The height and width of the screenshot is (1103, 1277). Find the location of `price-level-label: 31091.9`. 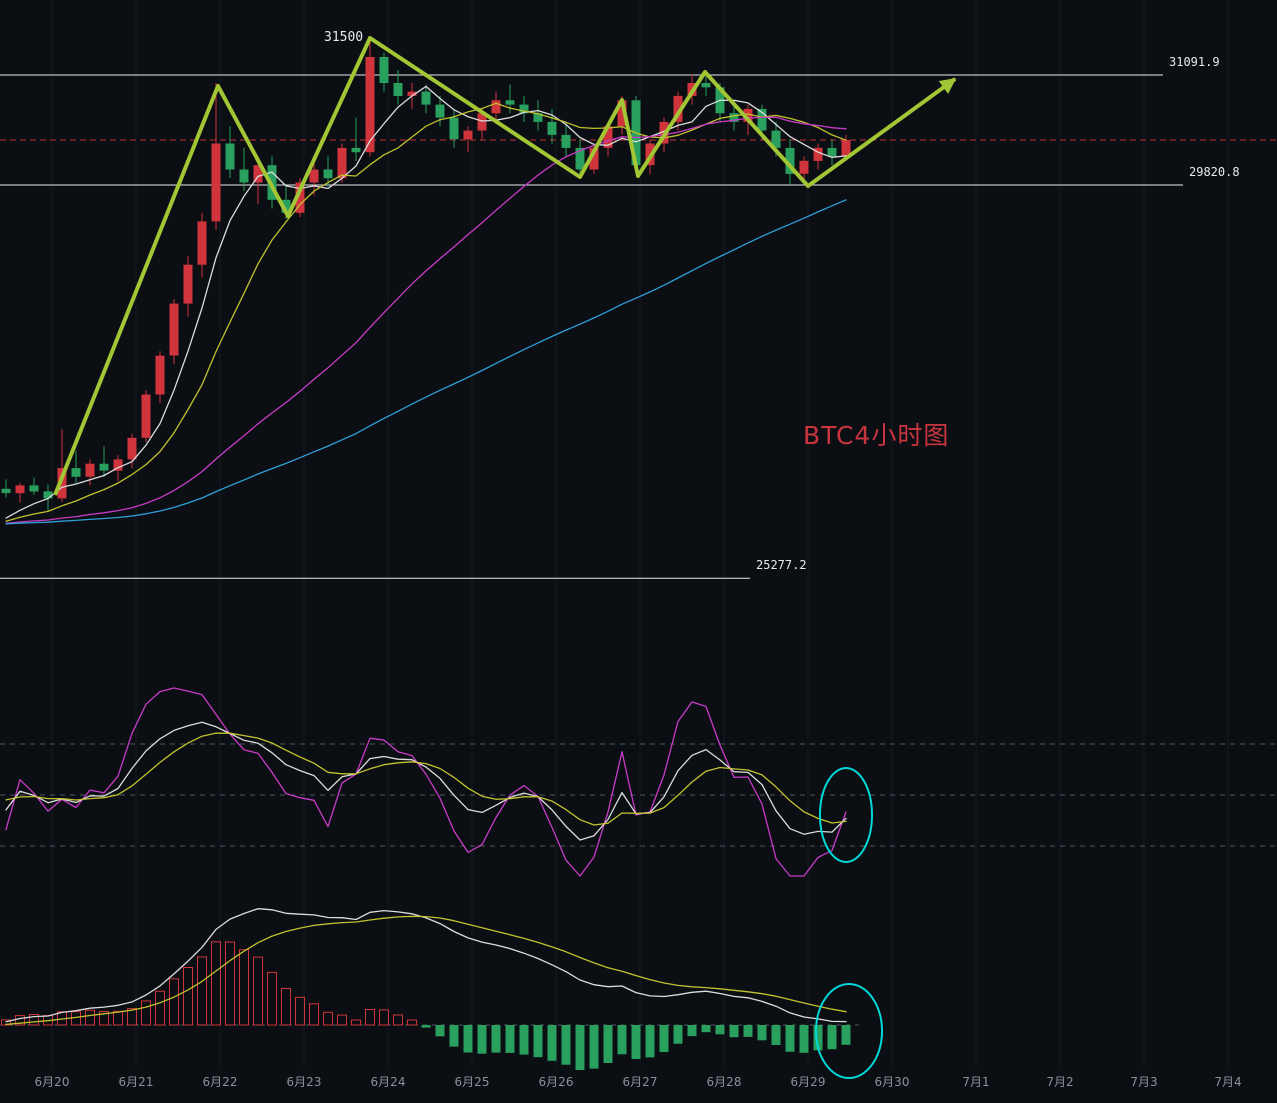

price-level-label: 31091.9 is located at coordinates (1194, 62).